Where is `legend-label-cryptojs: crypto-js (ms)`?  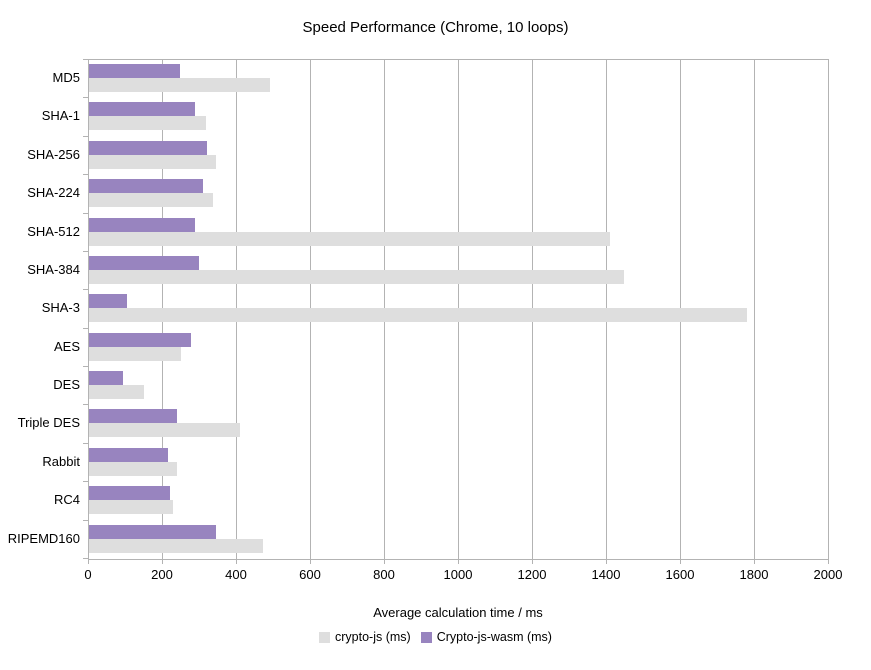
legend-label-cryptojs: crypto-js (ms) is located at coordinates (373, 637).